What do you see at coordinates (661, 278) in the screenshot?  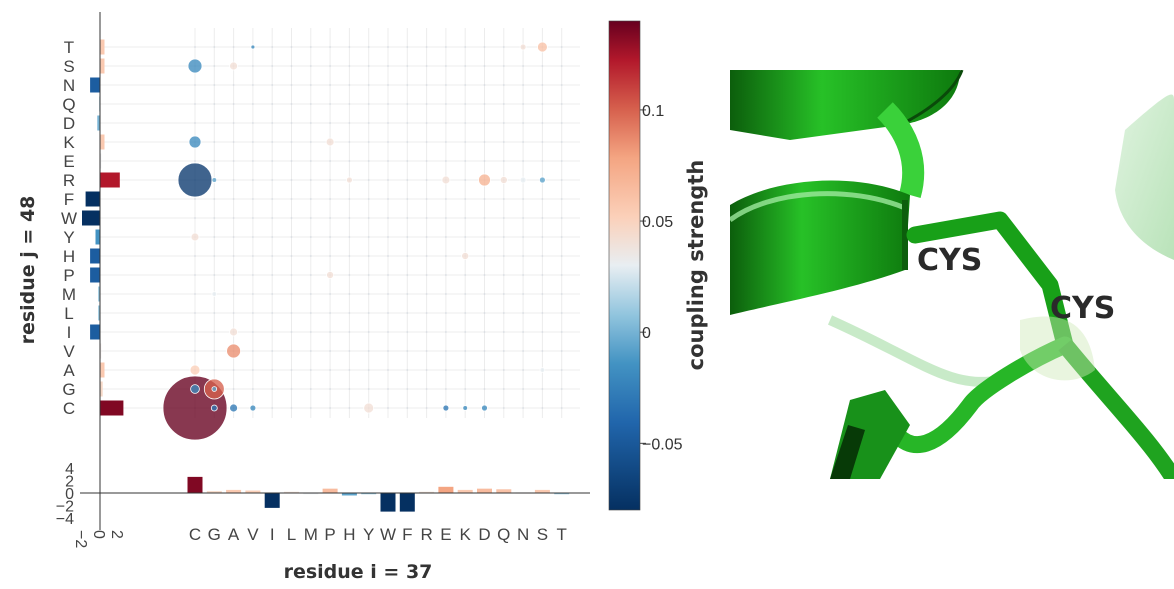 I see `colorbar-ticks: 0.1 0.05 0 −0.05` at bounding box center [661, 278].